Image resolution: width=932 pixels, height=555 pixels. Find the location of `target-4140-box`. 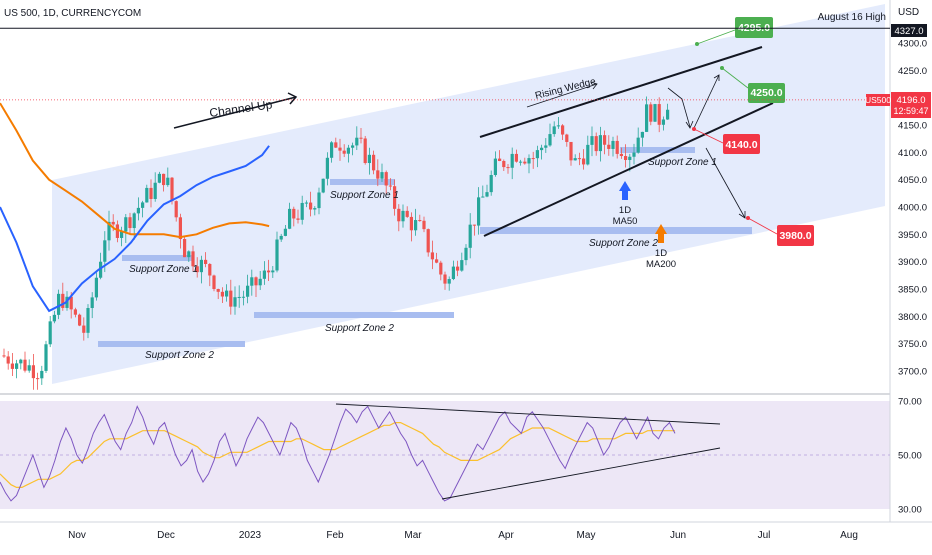

target-4140-box is located at coordinates (741, 144).